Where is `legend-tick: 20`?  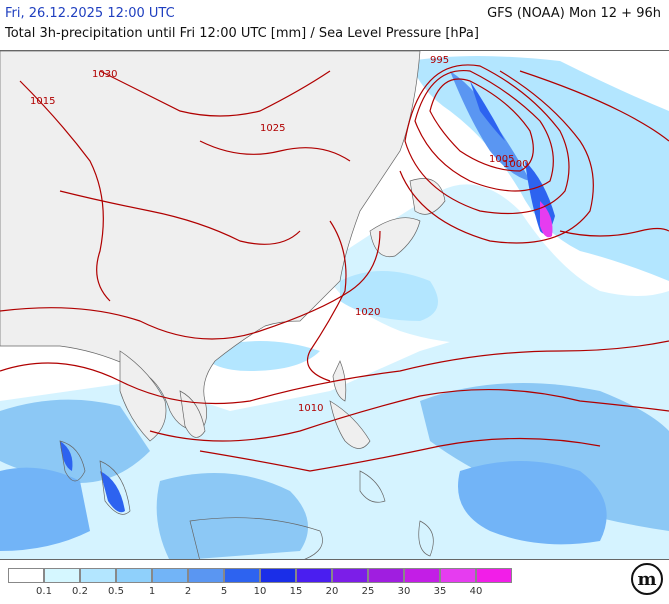 legend-tick: 20 is located at coordinates (332, 591).